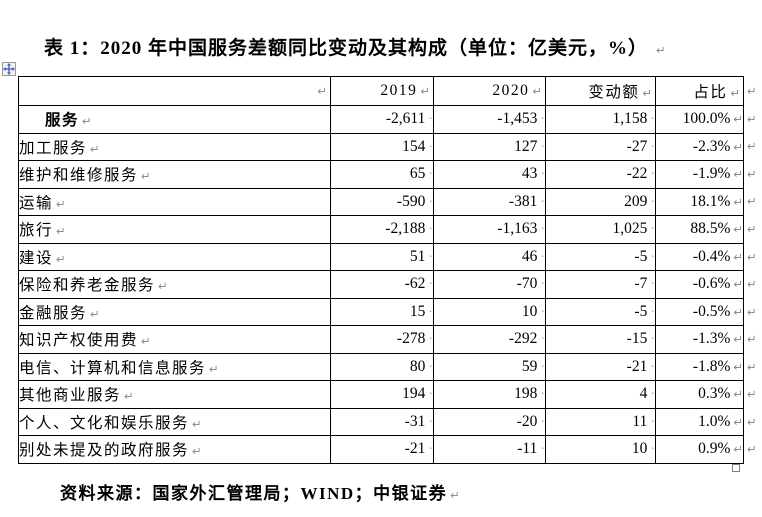 The width and height of the screenshot is (762, 517). Describe the element at coordinates (174, 284) in the screenshot. I see `row-label-cell: 保险和养老金服务 ↵` at that location.